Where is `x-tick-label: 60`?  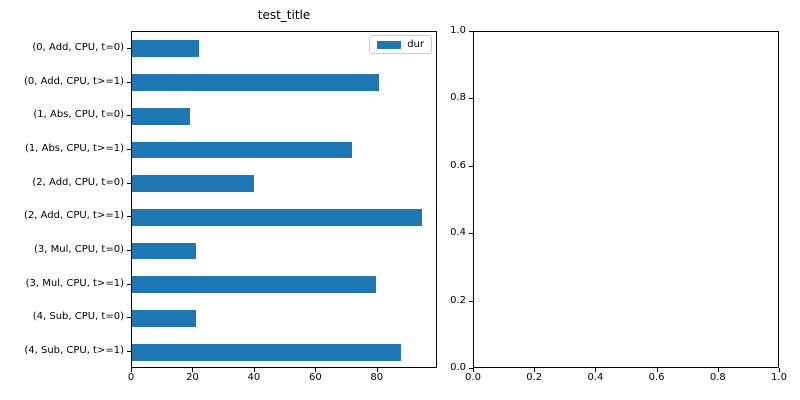
x-tick-label: 60 is located at coordinates (315, 377).